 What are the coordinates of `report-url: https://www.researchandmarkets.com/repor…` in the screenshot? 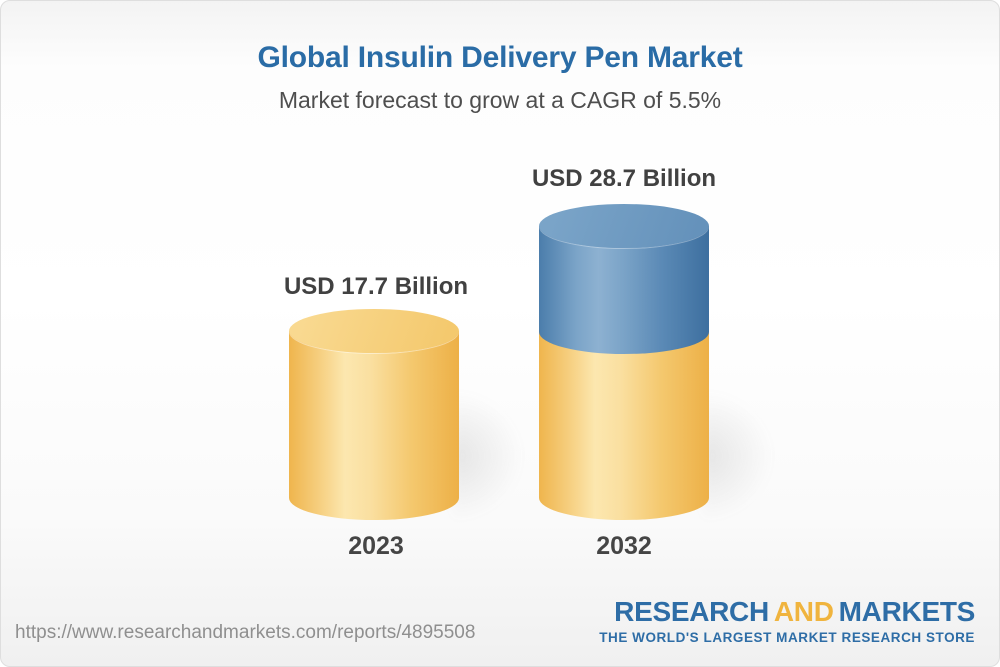 It's located at (245, 632).